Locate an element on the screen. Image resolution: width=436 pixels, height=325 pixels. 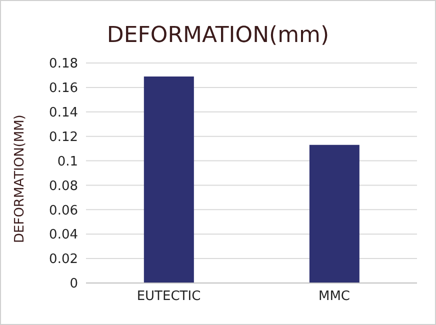
x-tick-label: EUTECTIC is located at coordinates (168, 296).